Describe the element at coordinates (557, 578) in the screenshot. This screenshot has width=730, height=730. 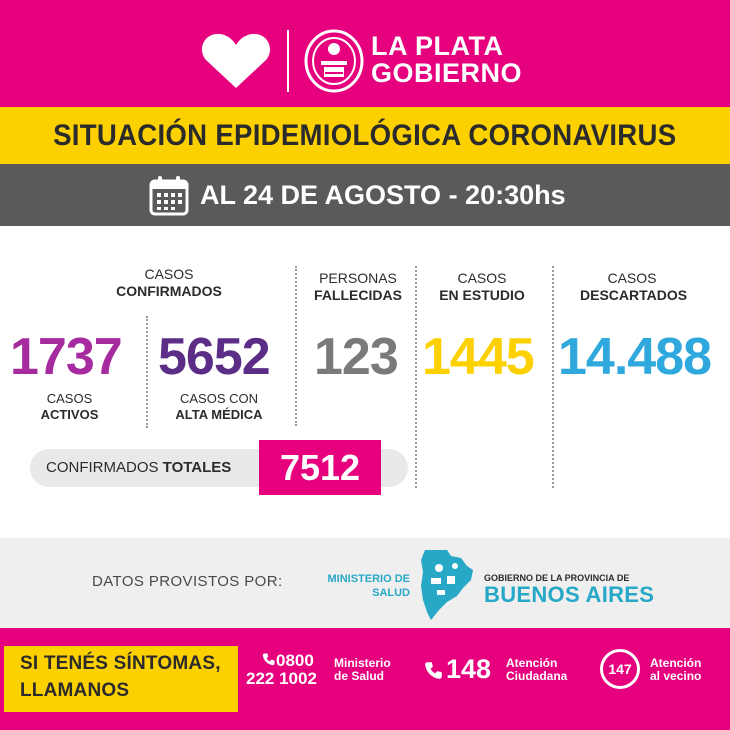
I see `gob-prov-label: GOBIERNO DE LA PROVINCIA DE` at that location.